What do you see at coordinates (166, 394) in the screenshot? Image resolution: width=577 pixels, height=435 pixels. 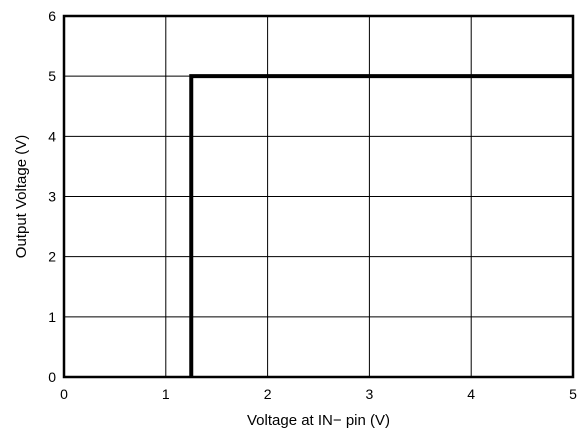 I see `x-tick-label: 1` at bounding box center [166, 394].